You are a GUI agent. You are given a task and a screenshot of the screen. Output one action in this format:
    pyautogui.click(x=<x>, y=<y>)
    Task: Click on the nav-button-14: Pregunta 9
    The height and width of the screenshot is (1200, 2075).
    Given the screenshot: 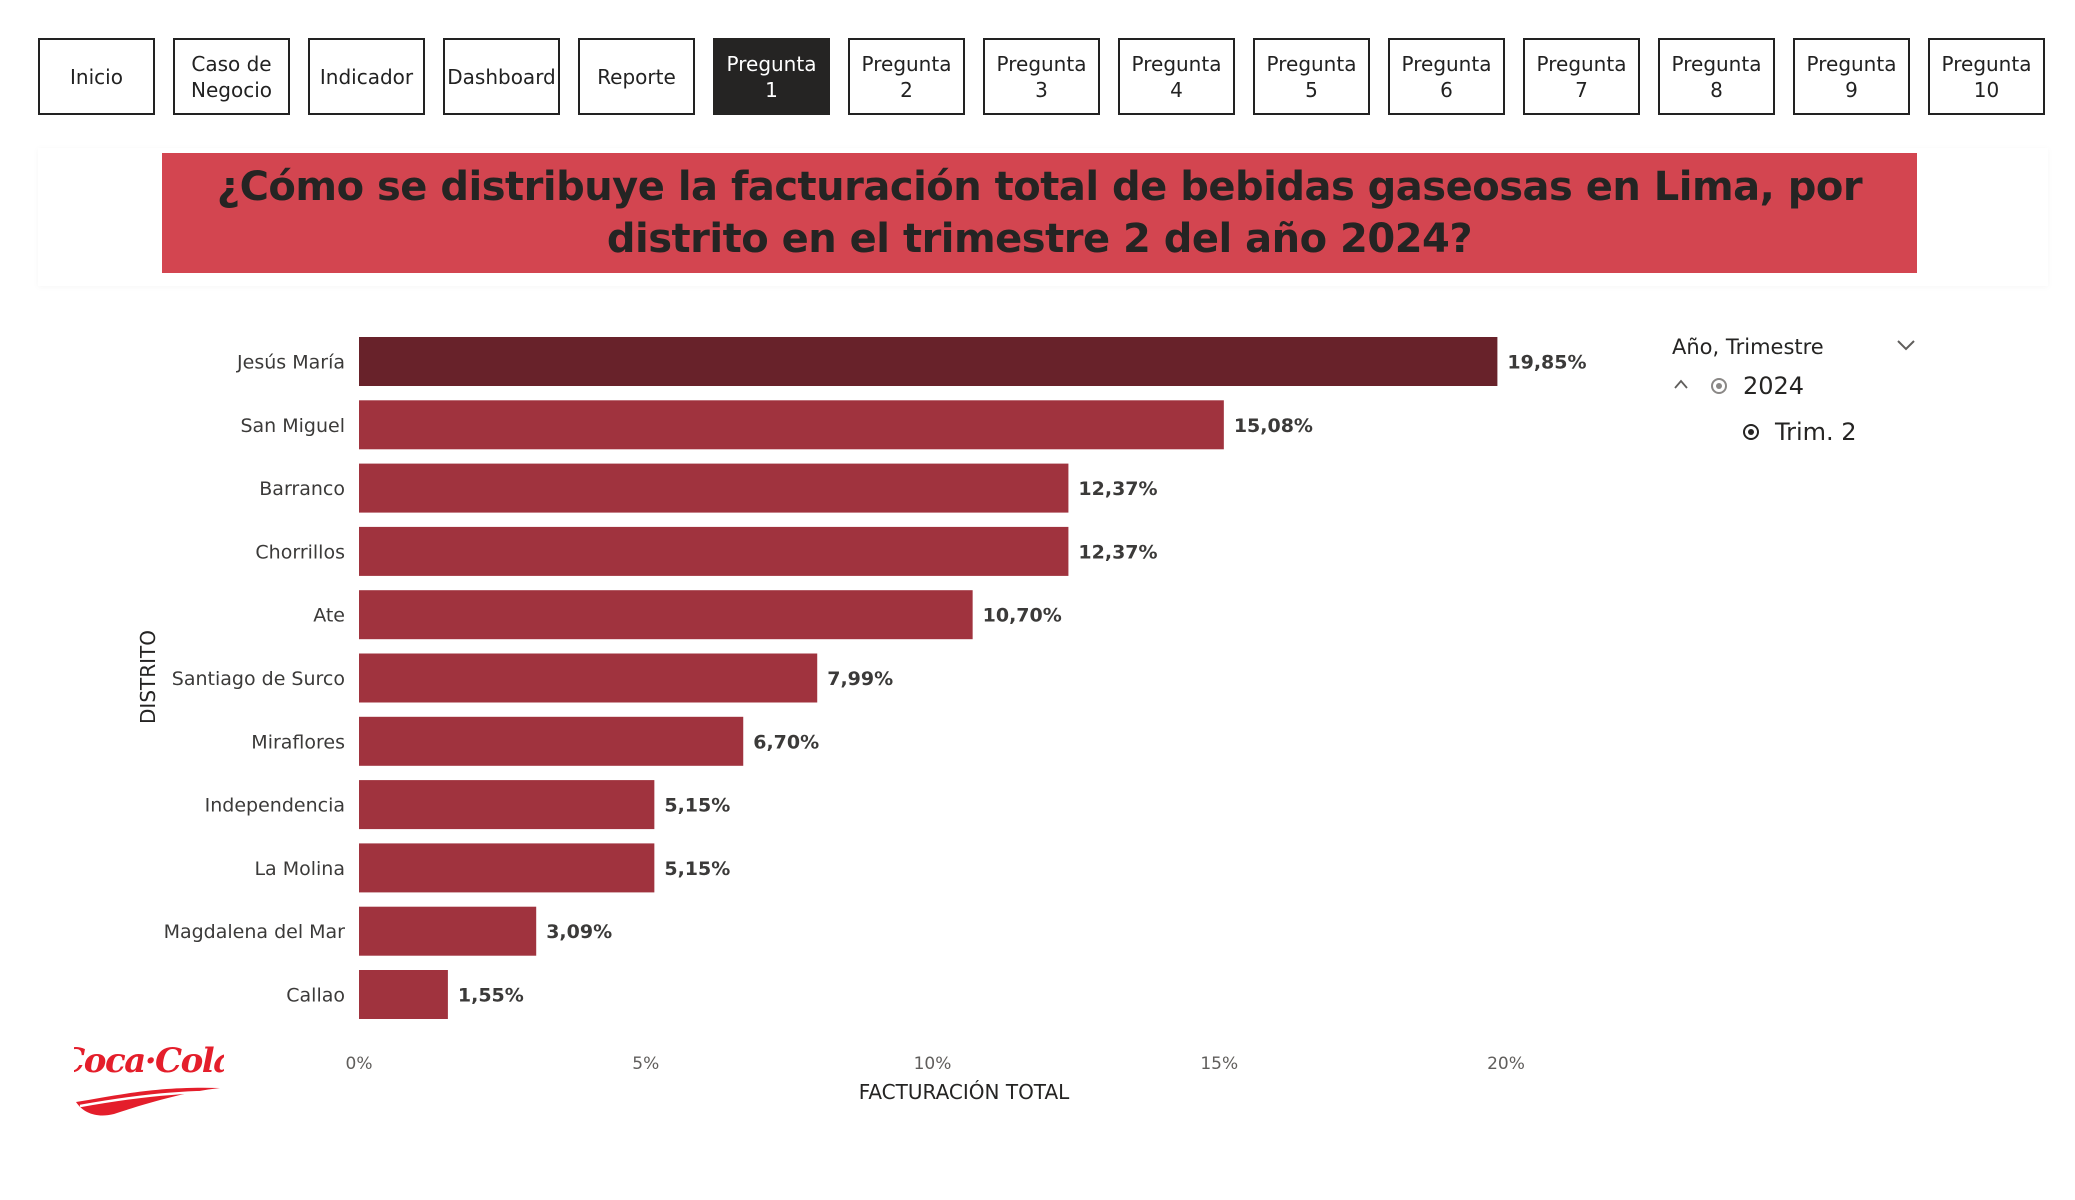 What is the action you would take?
    pyautogui.click(x=1851, y=76)
    